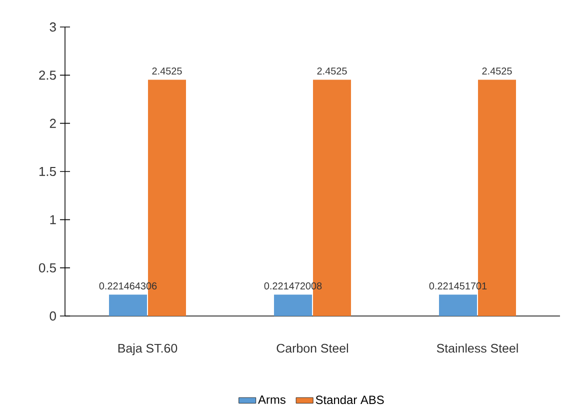 This screenshot has height=419, width=571. What do you see at coordinates (53, 219) in the screenshot?
I see `y-tick-label: 1` at bounding box center [53, 219].